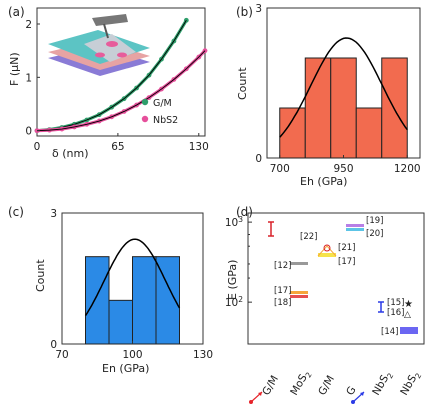  Describe the element at coordinates (16, 212) in the screenshot. I see `panel-label-c: (c)` at that location.